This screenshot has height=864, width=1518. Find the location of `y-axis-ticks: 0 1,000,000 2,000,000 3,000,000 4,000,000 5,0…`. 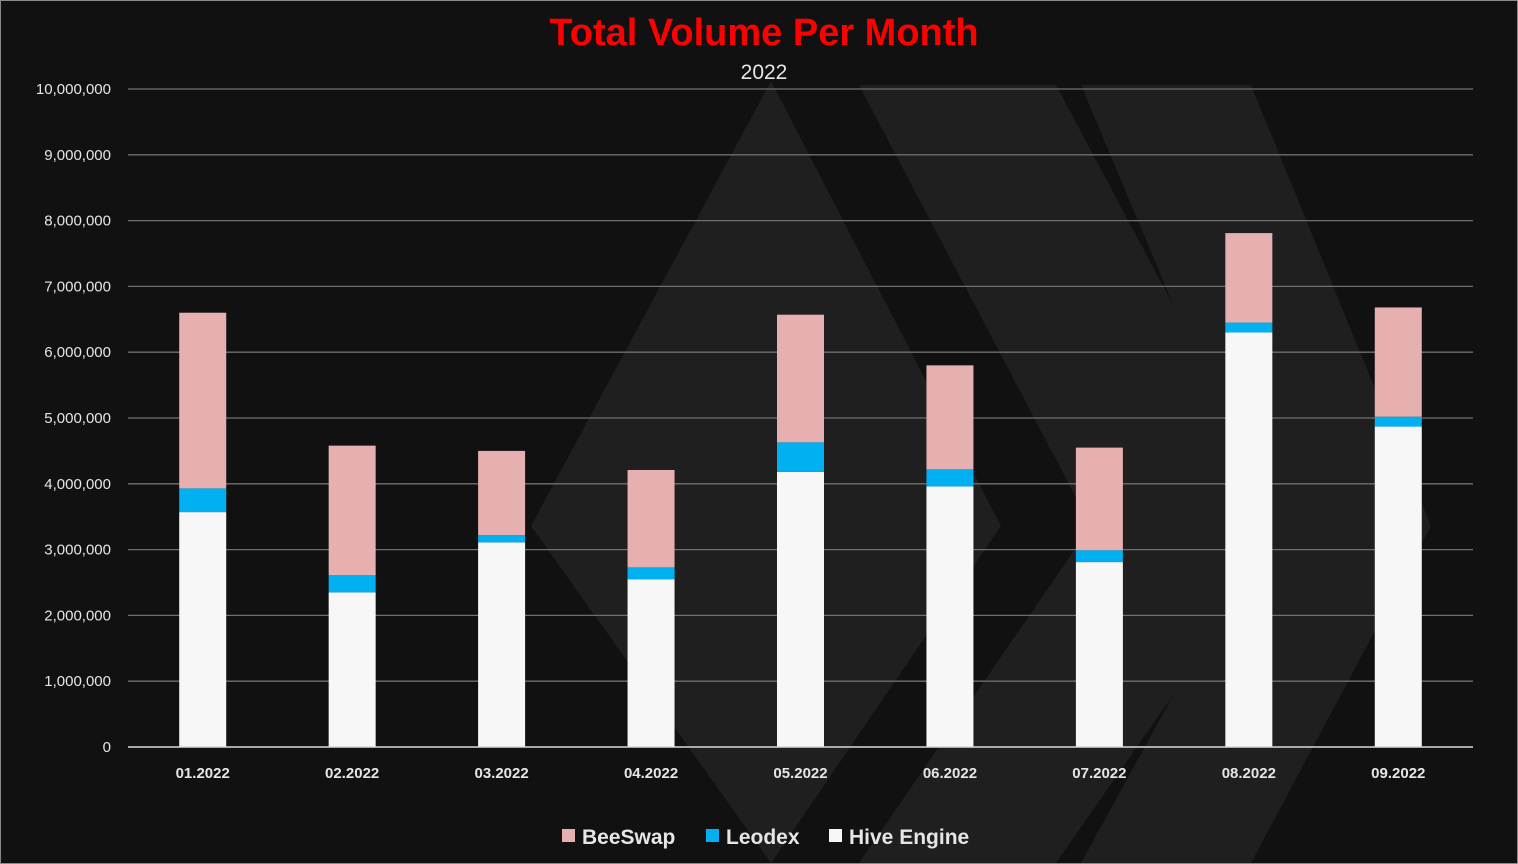

y-axis-ticks: 0 1,000,000 2,000,000 3,000,000 4,000,000 5,0… is located at coordinates (73, 418).